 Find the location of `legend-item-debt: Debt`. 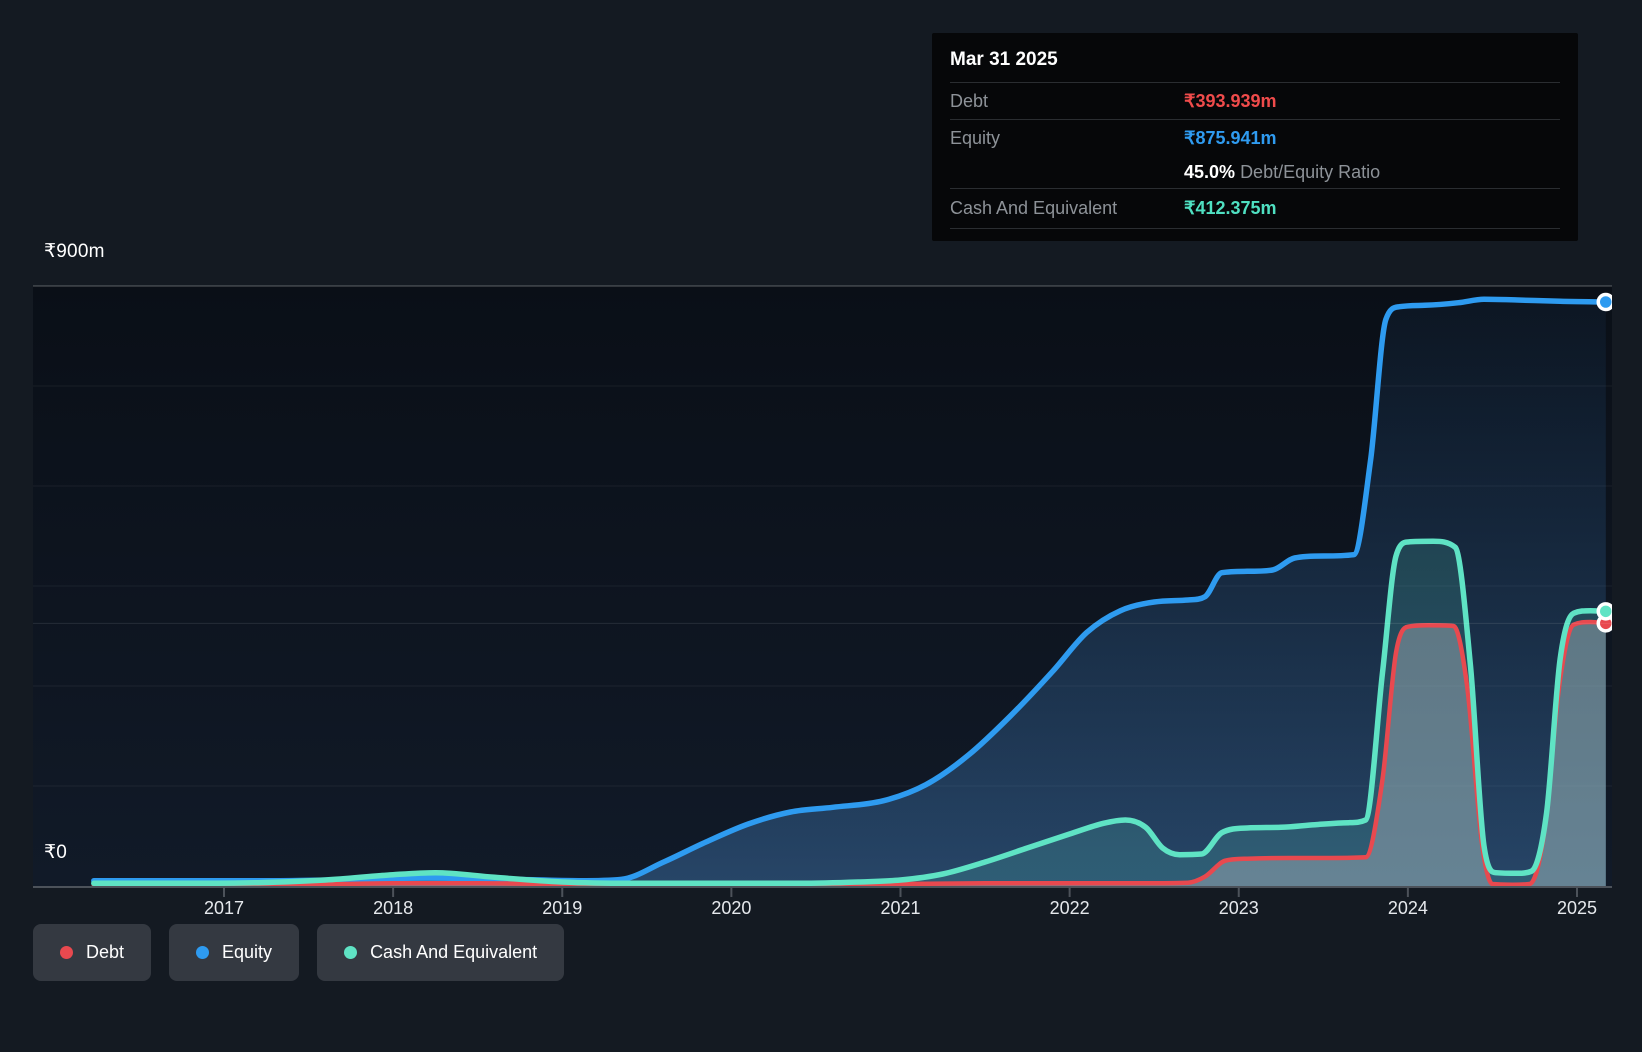

legend-item-debt: Debt is located at coordinates (92, 952).